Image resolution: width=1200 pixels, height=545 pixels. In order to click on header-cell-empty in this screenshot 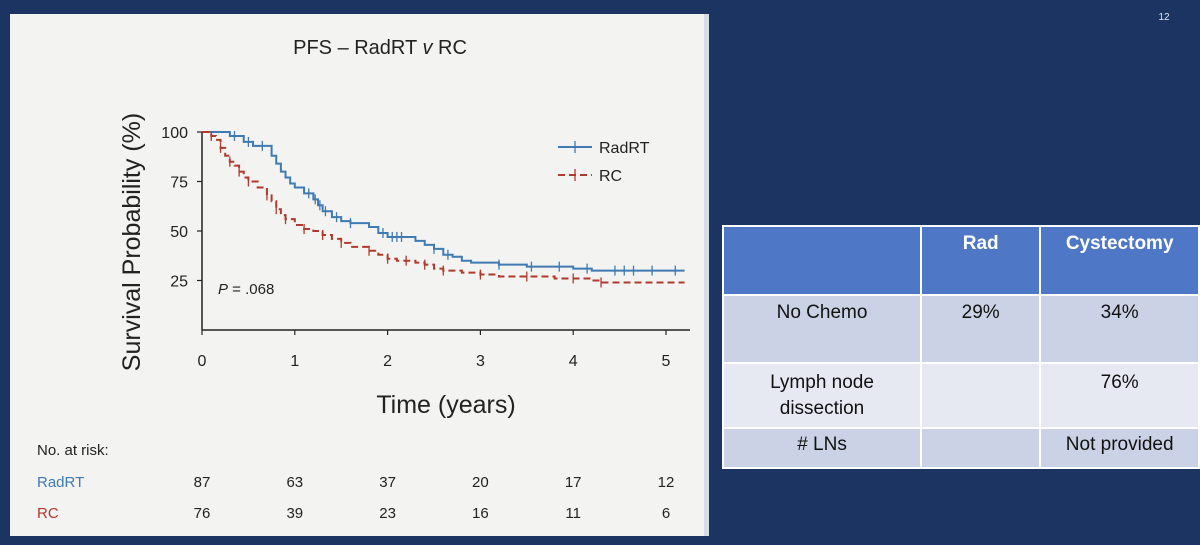, I will do `click(822, 260)`.